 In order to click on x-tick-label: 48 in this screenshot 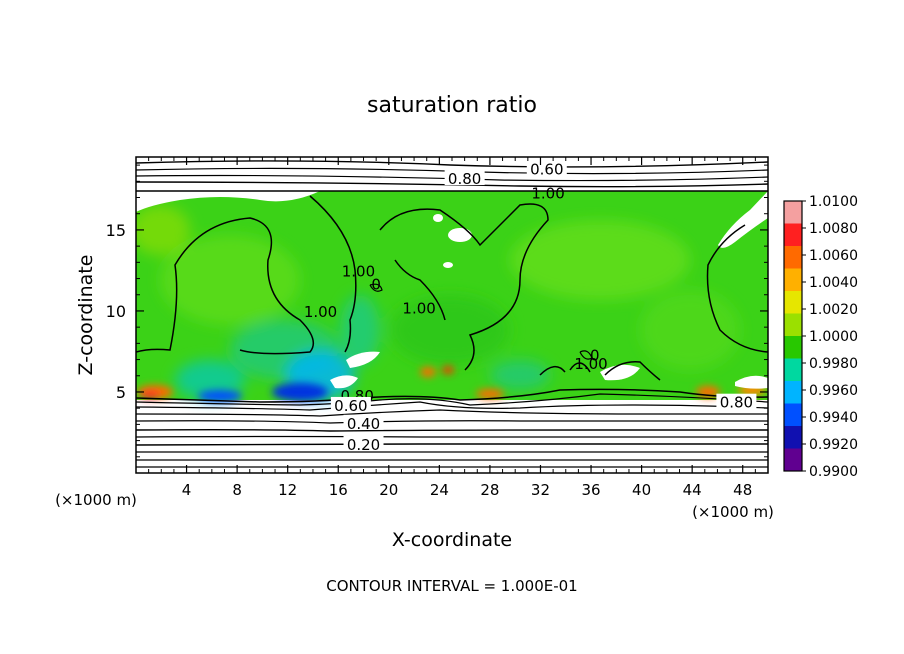, I will do `click(742, 490)`.